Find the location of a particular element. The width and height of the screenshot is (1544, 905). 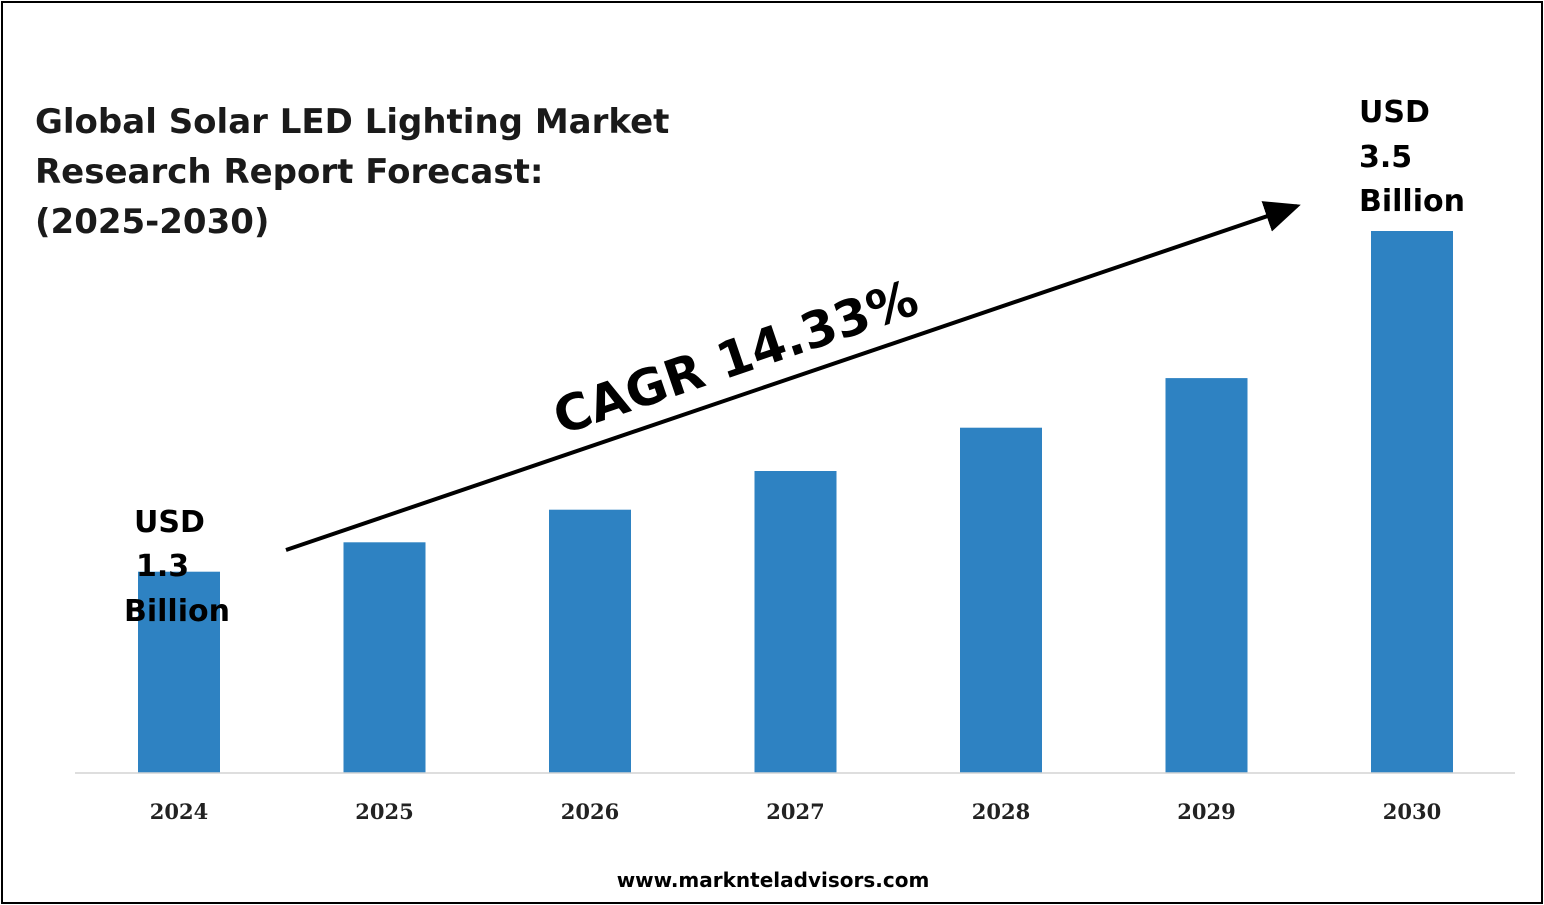

bar-2027 is located at coordinates (795, 622).